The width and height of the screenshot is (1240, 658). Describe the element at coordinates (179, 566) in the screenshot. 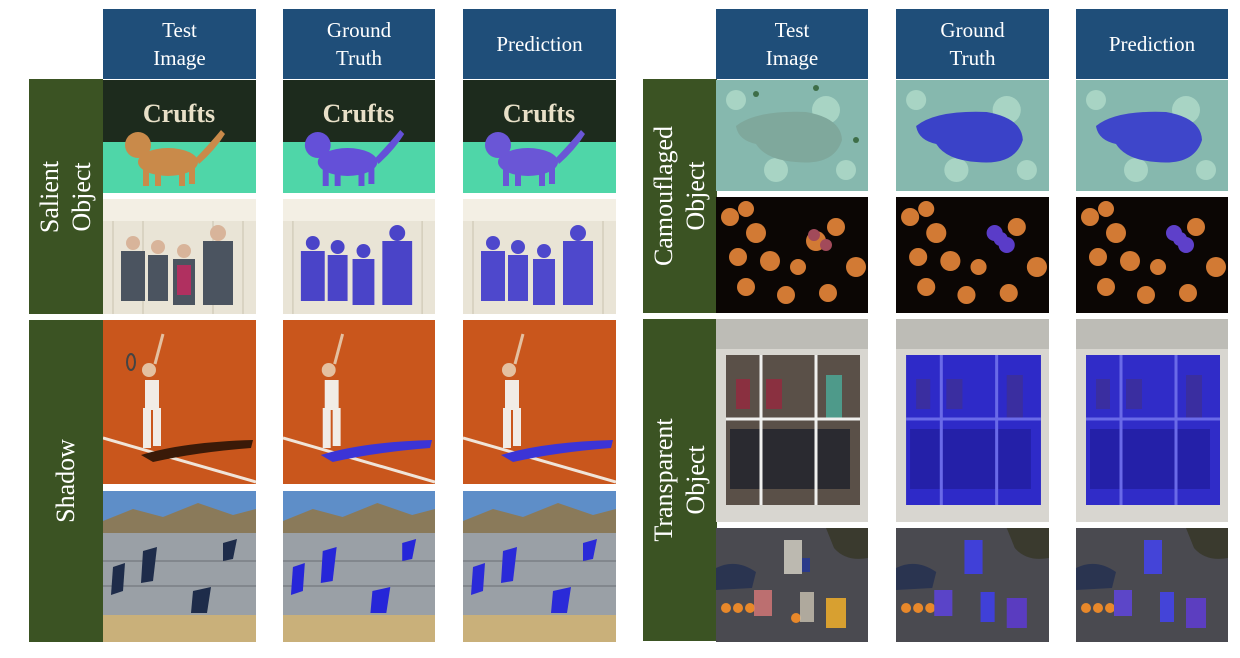

I see `image-shadow-stone-test` at that location.